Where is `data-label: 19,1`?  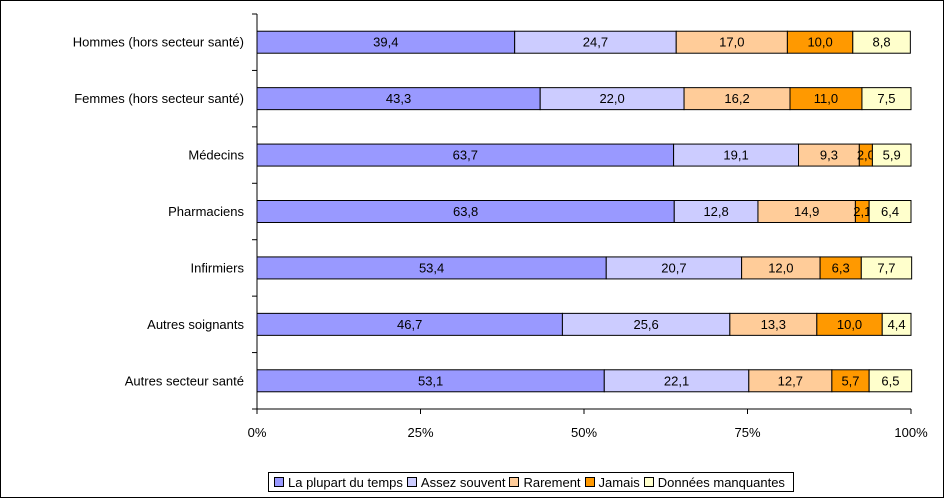 data-label: 19,1 is located at coordinates (735, 155).